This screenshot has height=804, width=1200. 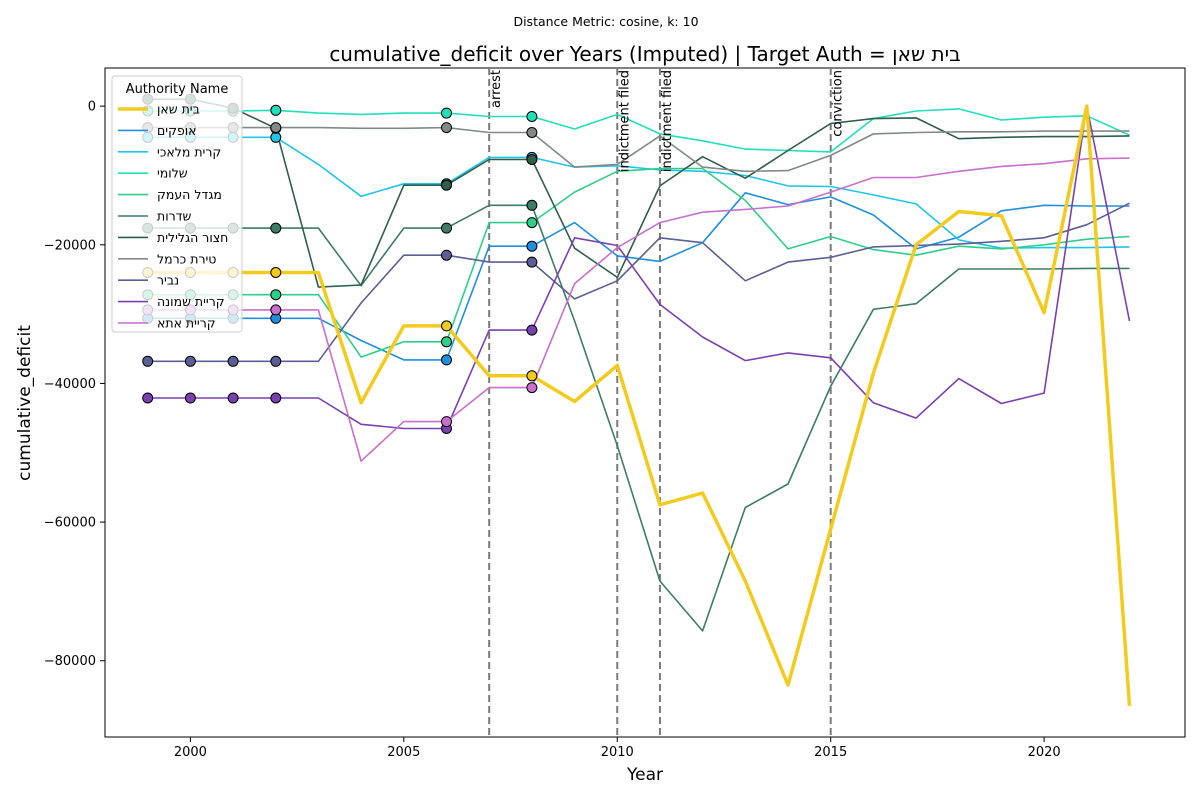 I want to click on chart-suptitle: Distance Metric: cosine, k: 10, so click(x=605, y=21).